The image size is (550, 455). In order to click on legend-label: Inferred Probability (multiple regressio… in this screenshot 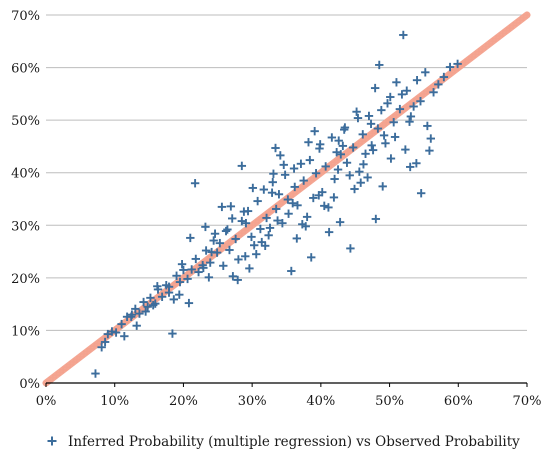, I will do `click(294, 442)`.